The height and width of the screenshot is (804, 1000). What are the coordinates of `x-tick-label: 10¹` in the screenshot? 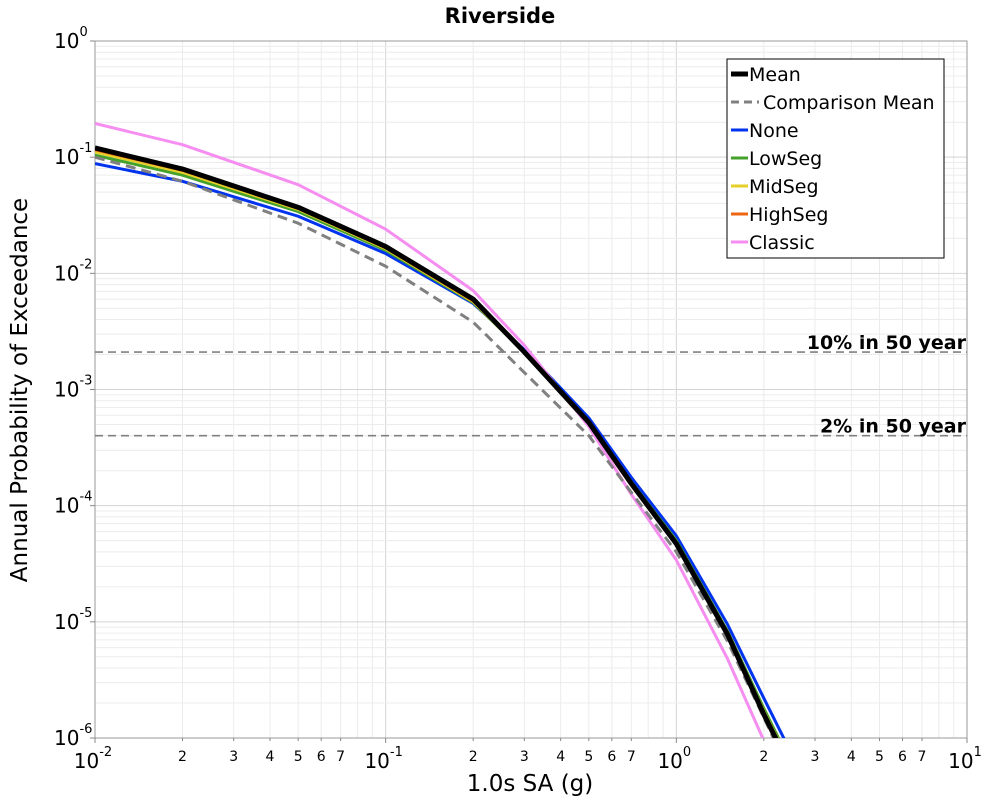 It's located at (965, 759).